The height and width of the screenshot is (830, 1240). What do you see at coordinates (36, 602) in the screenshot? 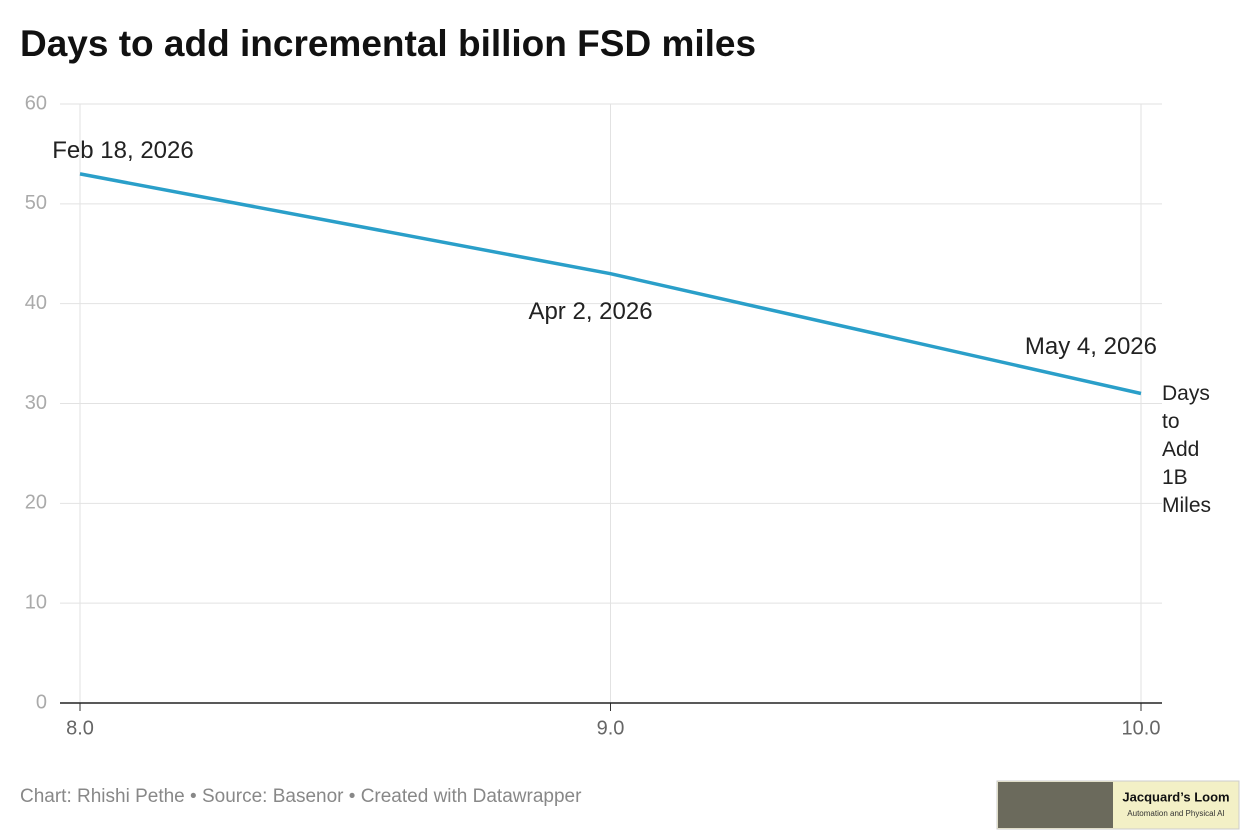
I see `y-tick-label: 10` at bounding box center [36, 602].